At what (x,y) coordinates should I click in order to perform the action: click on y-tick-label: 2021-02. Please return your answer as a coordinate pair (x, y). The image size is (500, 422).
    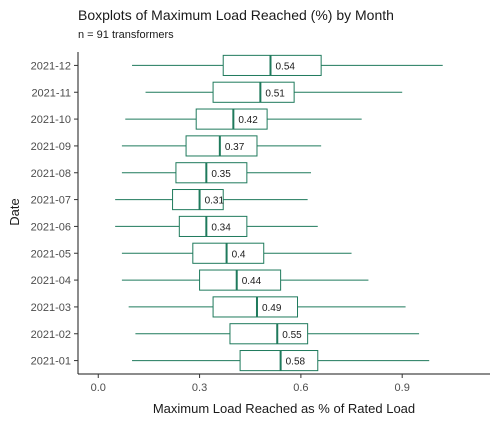
    Looking at the image, I should click on (51, 335).